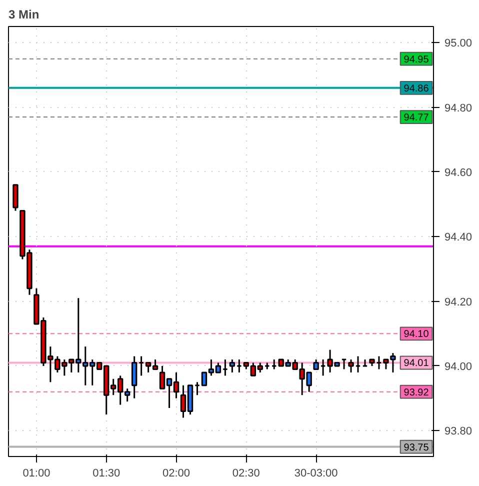 This screenshot has width=479, height=486. What do you see at coordinates (176, 474) in the screenshot?
I see `x-tick-label: 02:00` at bounding box center [176, 474].